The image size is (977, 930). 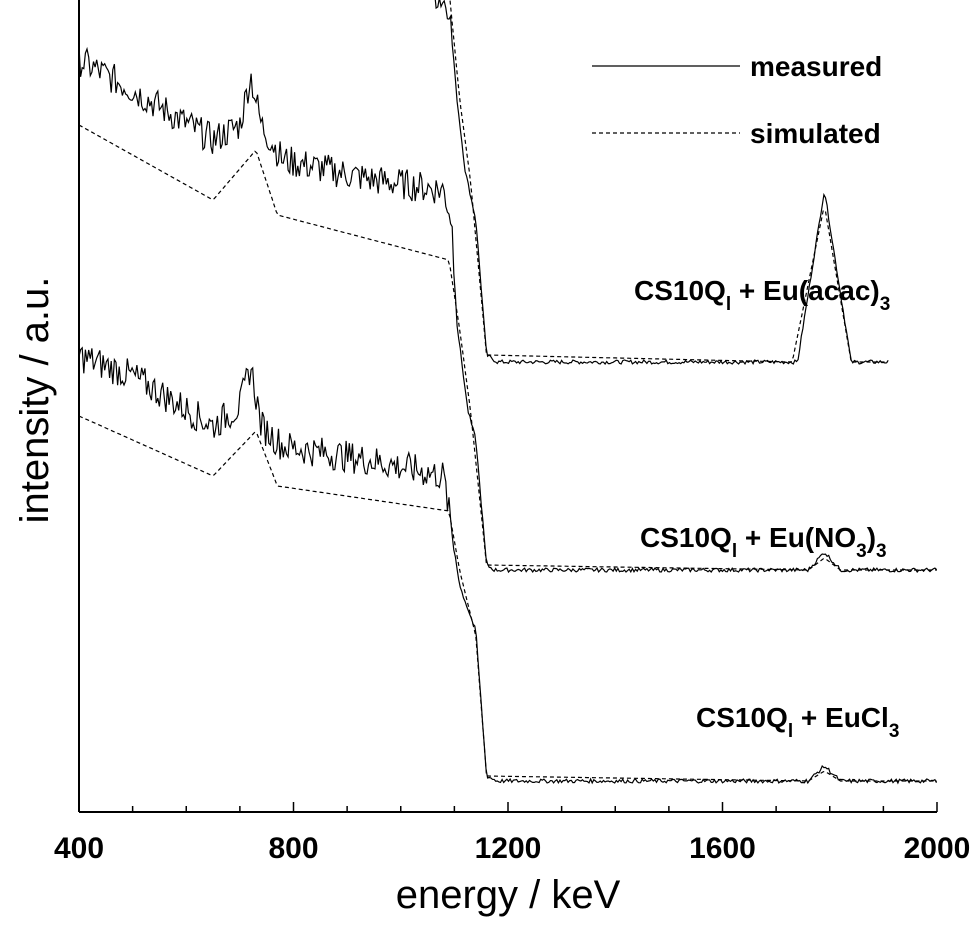 What do you see at coordinates (79, 848) in the screenshot?
I see `x-tick-label-400: 400` at bounding box center [79, 848].